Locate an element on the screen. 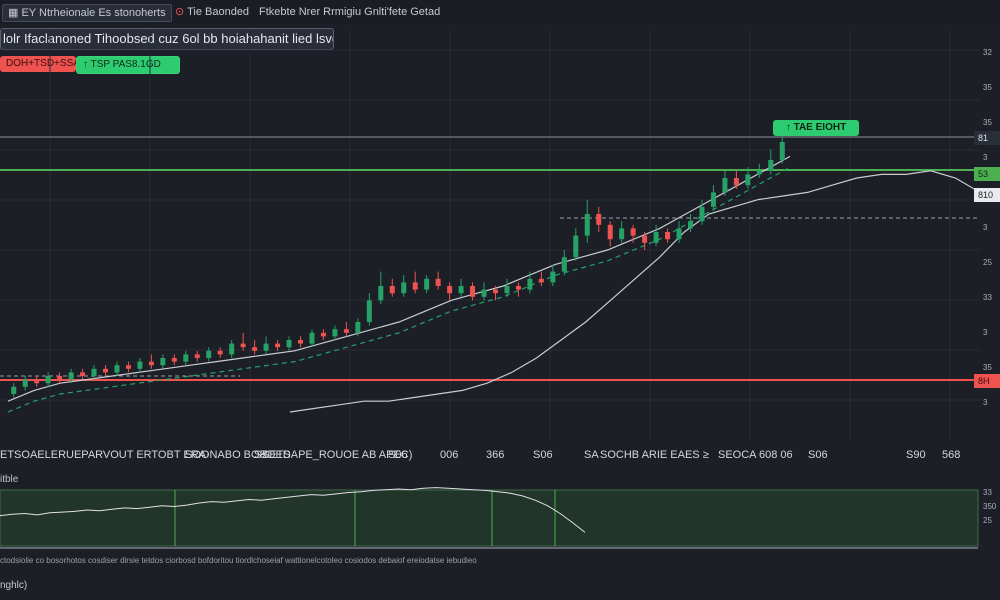 Image resolution: width=1000 pixels, height=600 pixels. sub-chart-area is located at coordinates (489, 518).